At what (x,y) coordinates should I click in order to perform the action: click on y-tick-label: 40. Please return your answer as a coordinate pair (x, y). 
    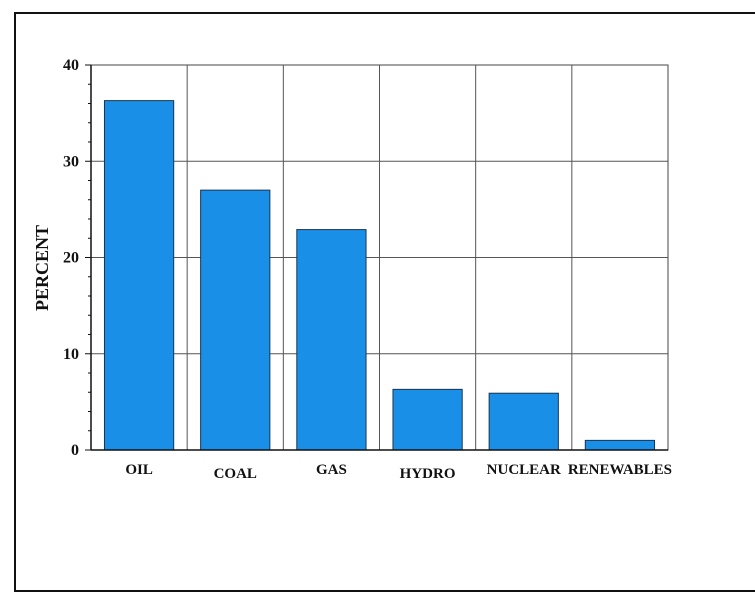
    Looking at the image, I should click on (71, 65).